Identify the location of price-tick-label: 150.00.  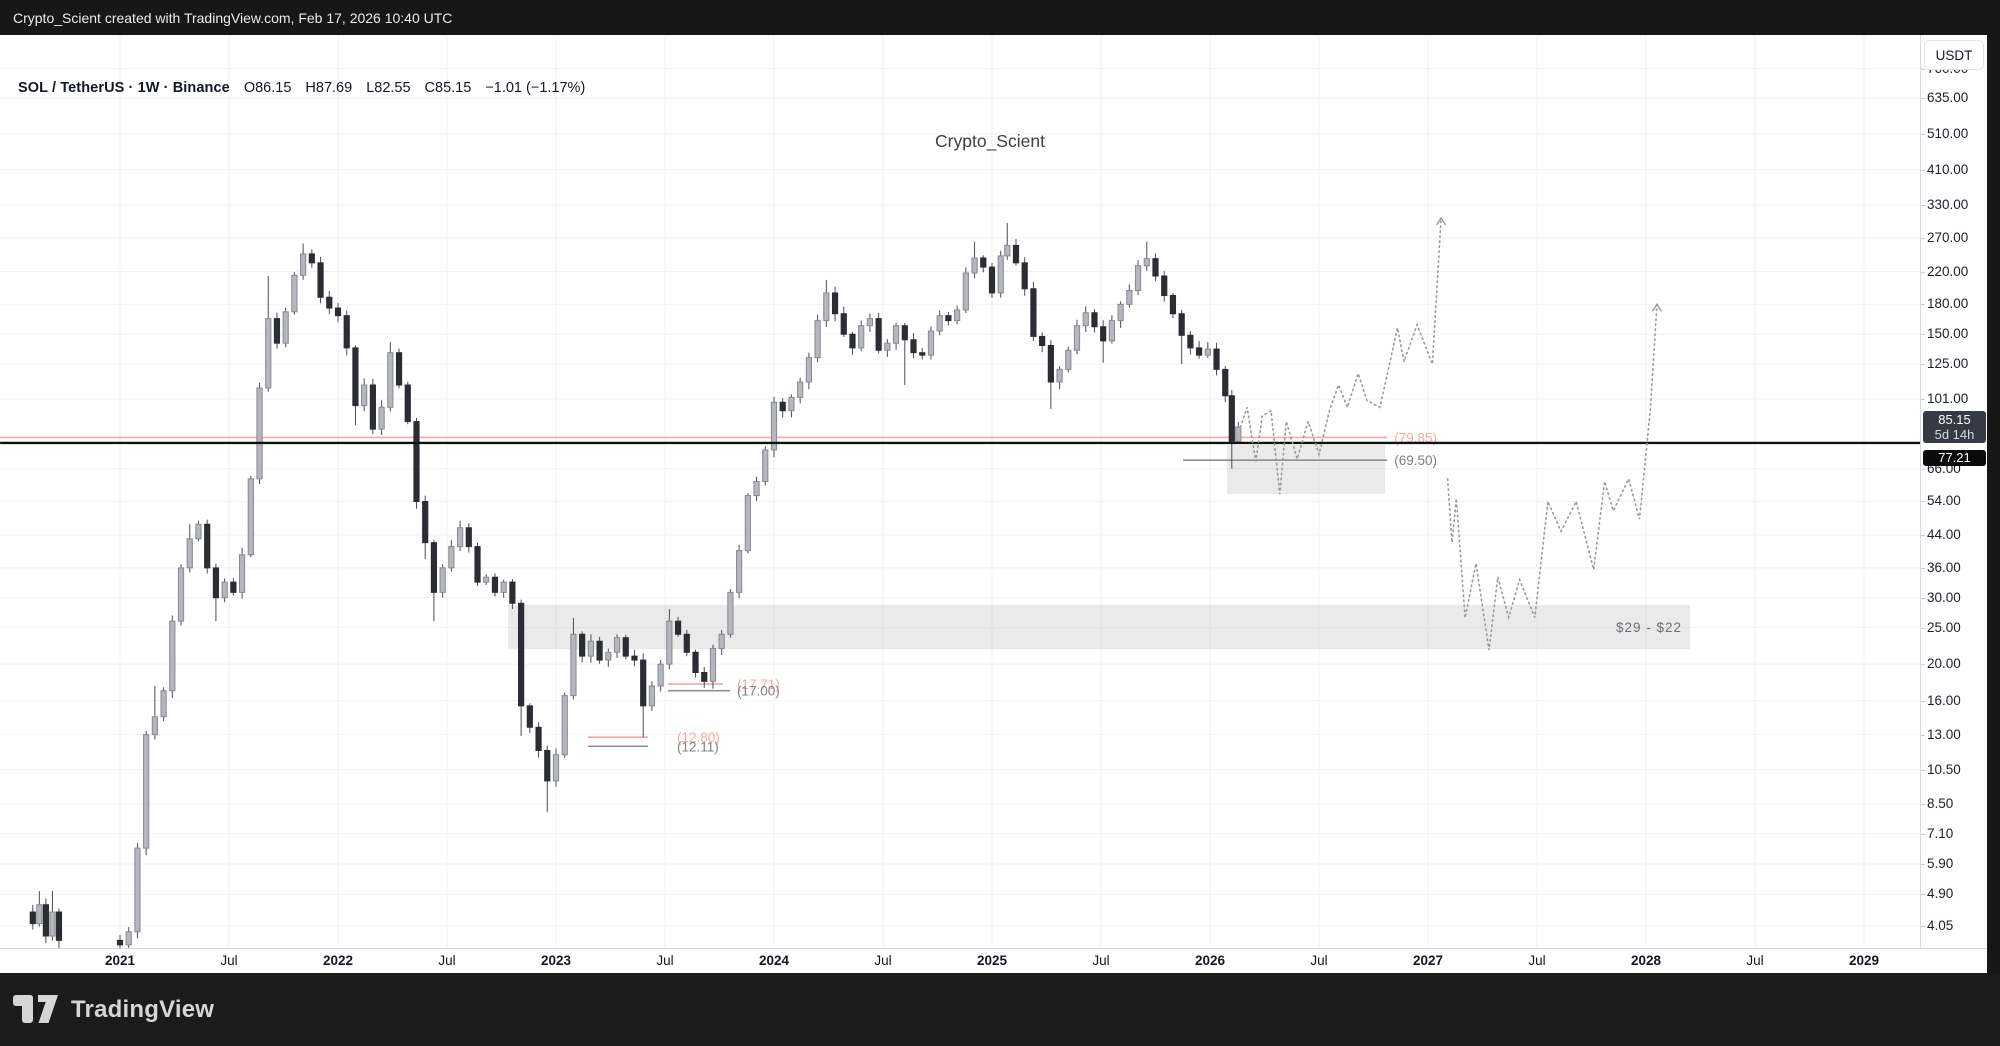
(1948, 334).